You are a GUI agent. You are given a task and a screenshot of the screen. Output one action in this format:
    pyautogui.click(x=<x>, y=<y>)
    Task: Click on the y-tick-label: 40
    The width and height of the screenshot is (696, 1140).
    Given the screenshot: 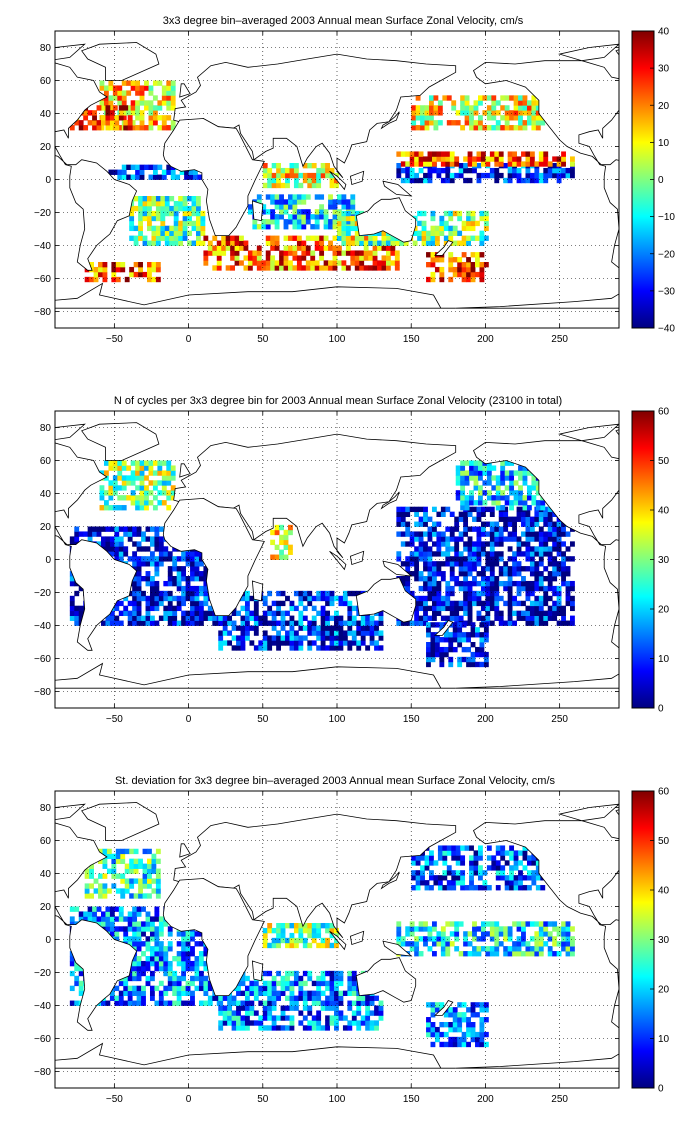 What is the action you would take?
    pyautogui.click(x=46, y=114)
    